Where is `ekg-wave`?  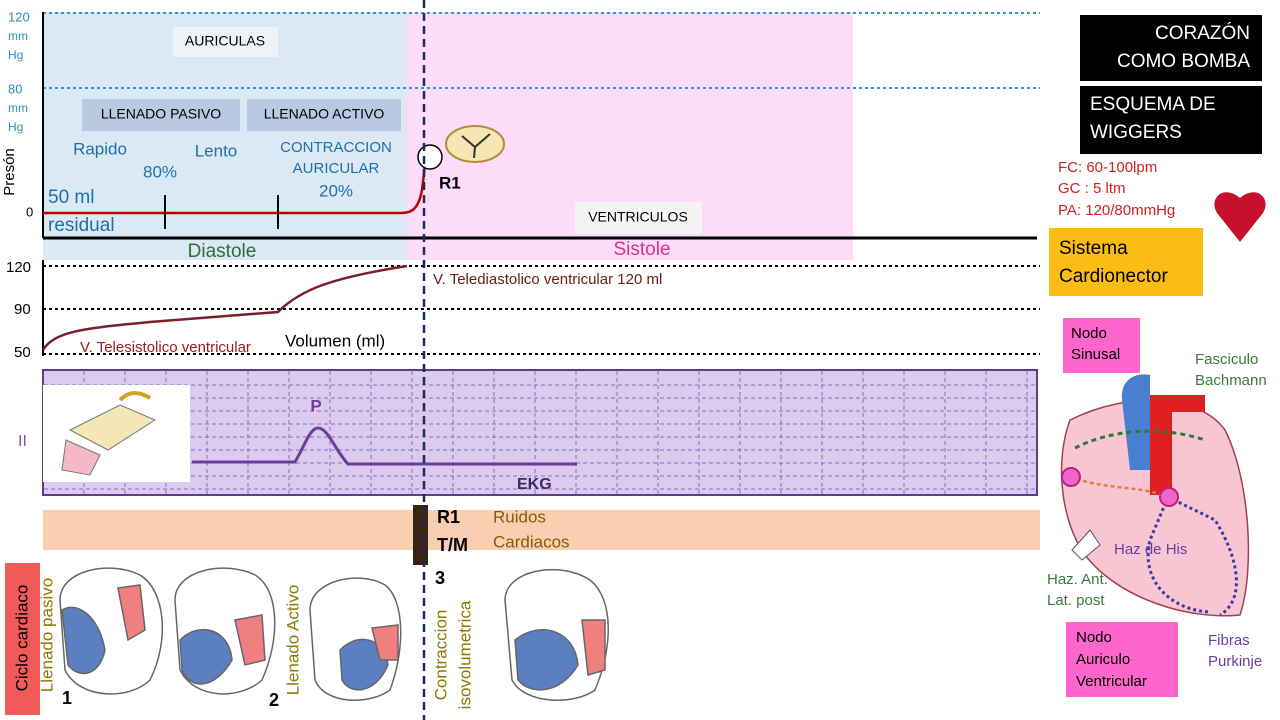
ekg-wave is located at coordinates (384, 446).